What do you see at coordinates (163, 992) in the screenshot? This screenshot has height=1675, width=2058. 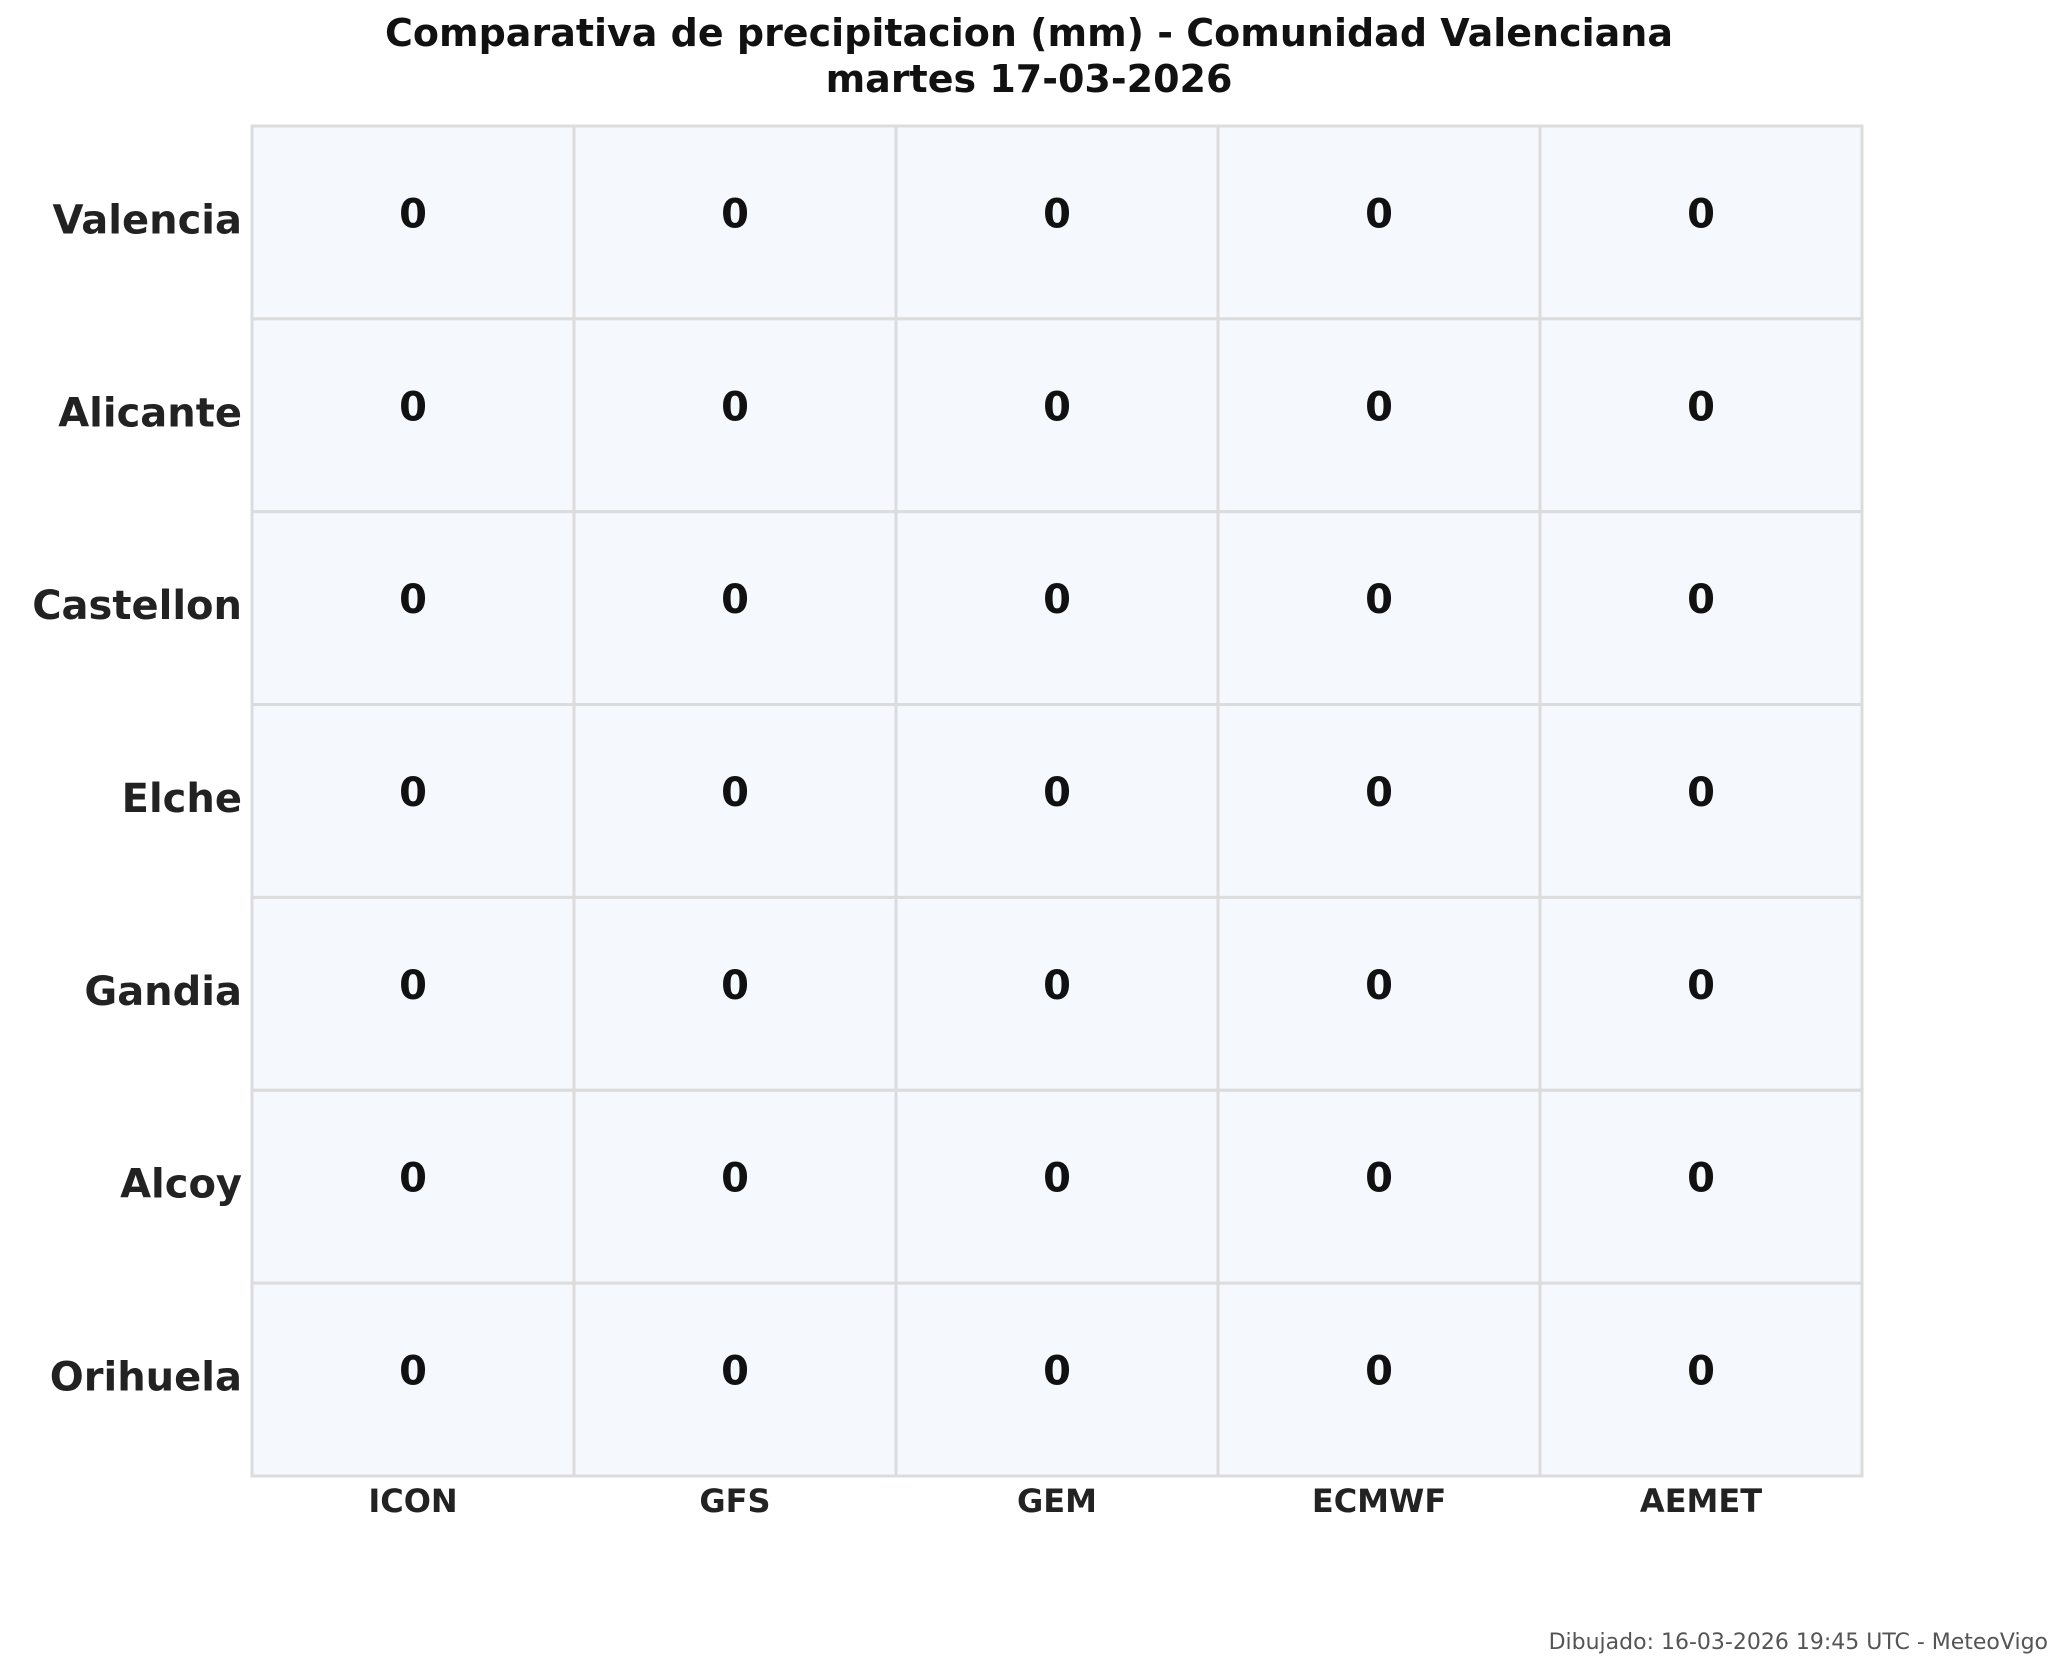 I see `row-label: Gandia` at bounding box center [163, 992].